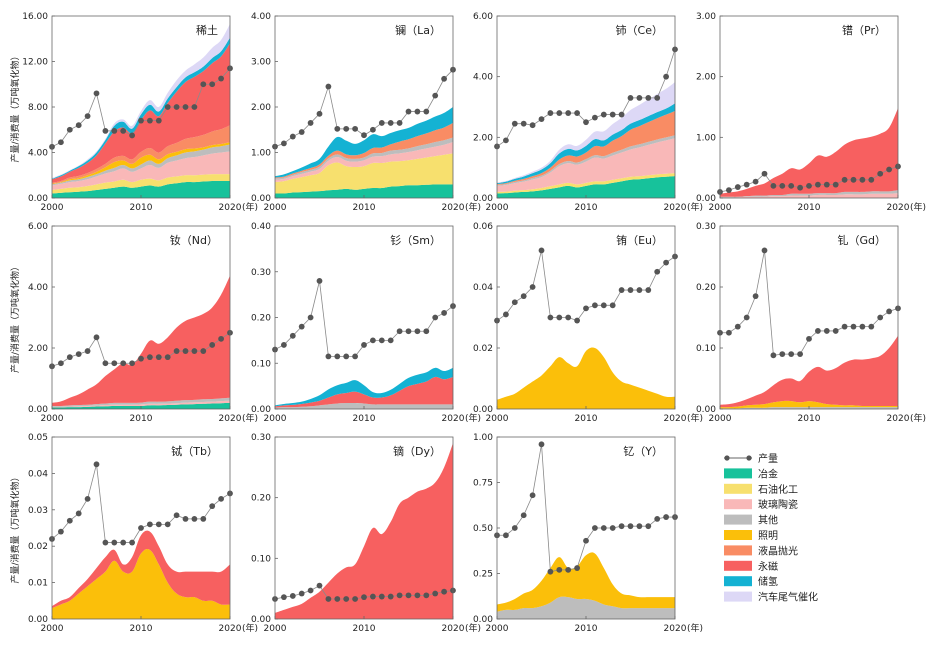 The width and height of the screenshot is (941, 647). I want to click on y-tick-label: 0.03, so click(38, 511).